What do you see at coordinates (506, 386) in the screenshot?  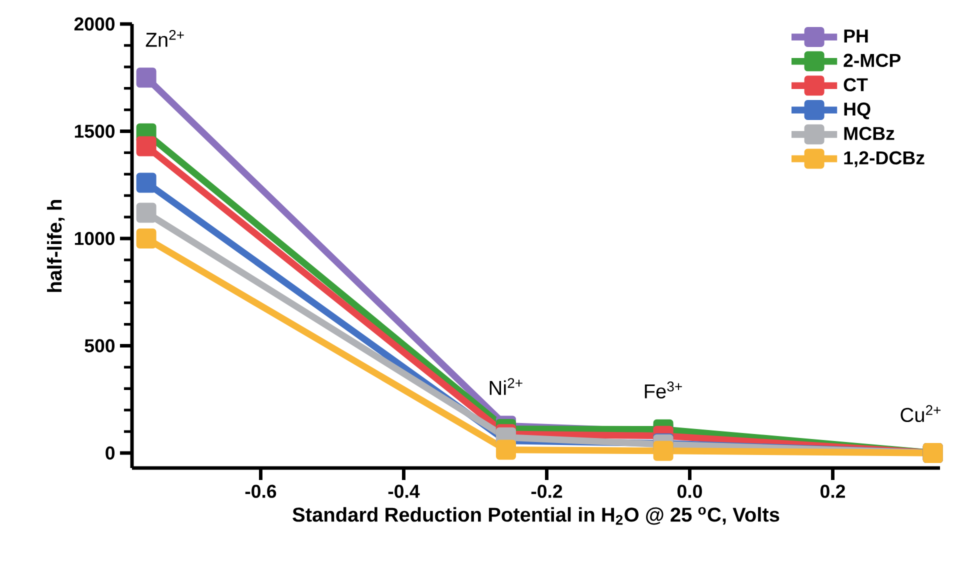 I see `annotation: Ni$^{2+}$` at bounding box center [506, 386].